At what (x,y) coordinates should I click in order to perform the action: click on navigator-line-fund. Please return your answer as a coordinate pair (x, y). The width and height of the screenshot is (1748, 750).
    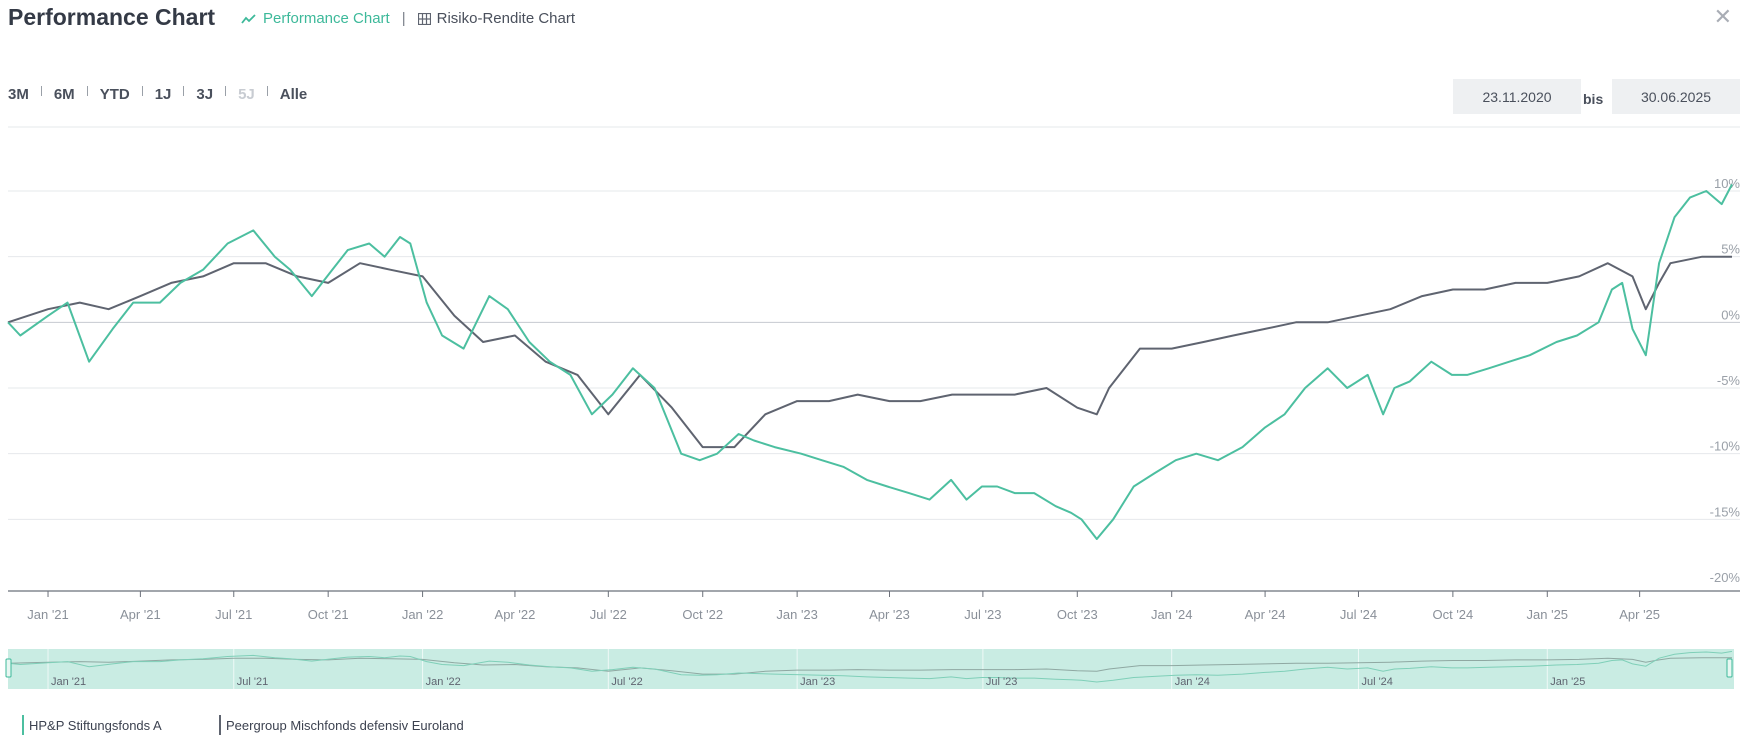
    Looking at the image, I should click on (870, 666).